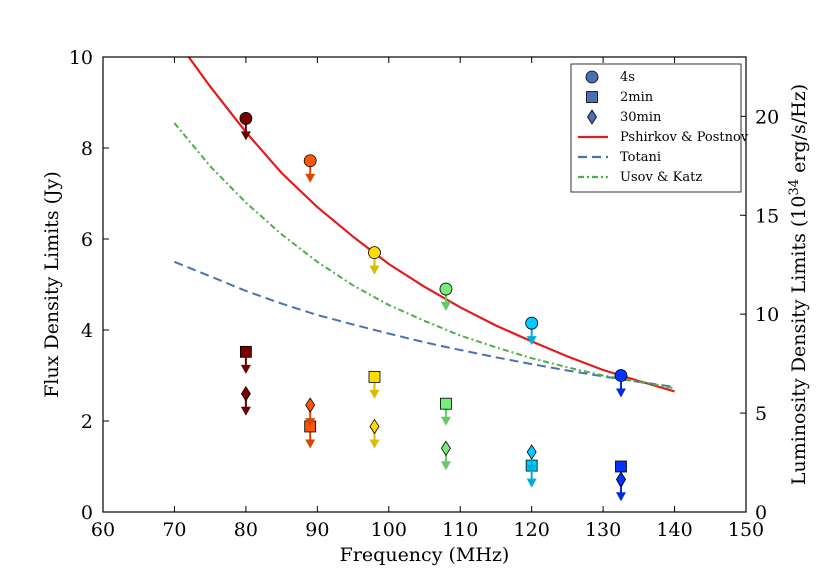 This screenshot has height=571, width=830. I want to click on x-tick-label: 130, so click(603, 530).